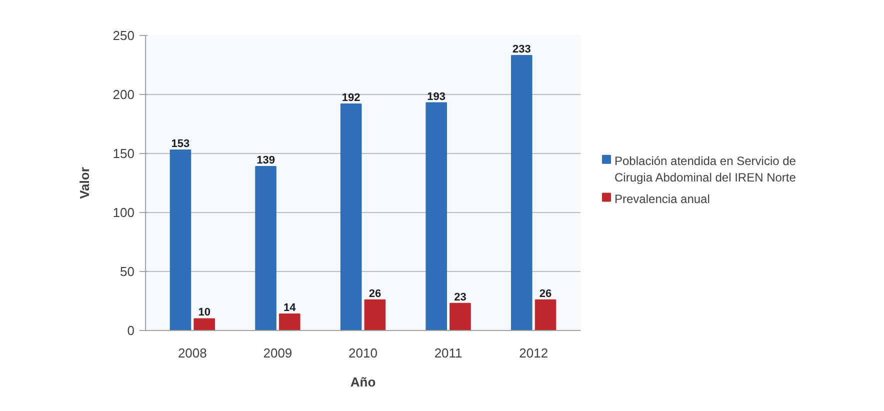 This screenshot has width=884, height=411. Describe the element at coordinates (84, 183) in the screenshot. I see `y-axis-title: Valor` at that location.